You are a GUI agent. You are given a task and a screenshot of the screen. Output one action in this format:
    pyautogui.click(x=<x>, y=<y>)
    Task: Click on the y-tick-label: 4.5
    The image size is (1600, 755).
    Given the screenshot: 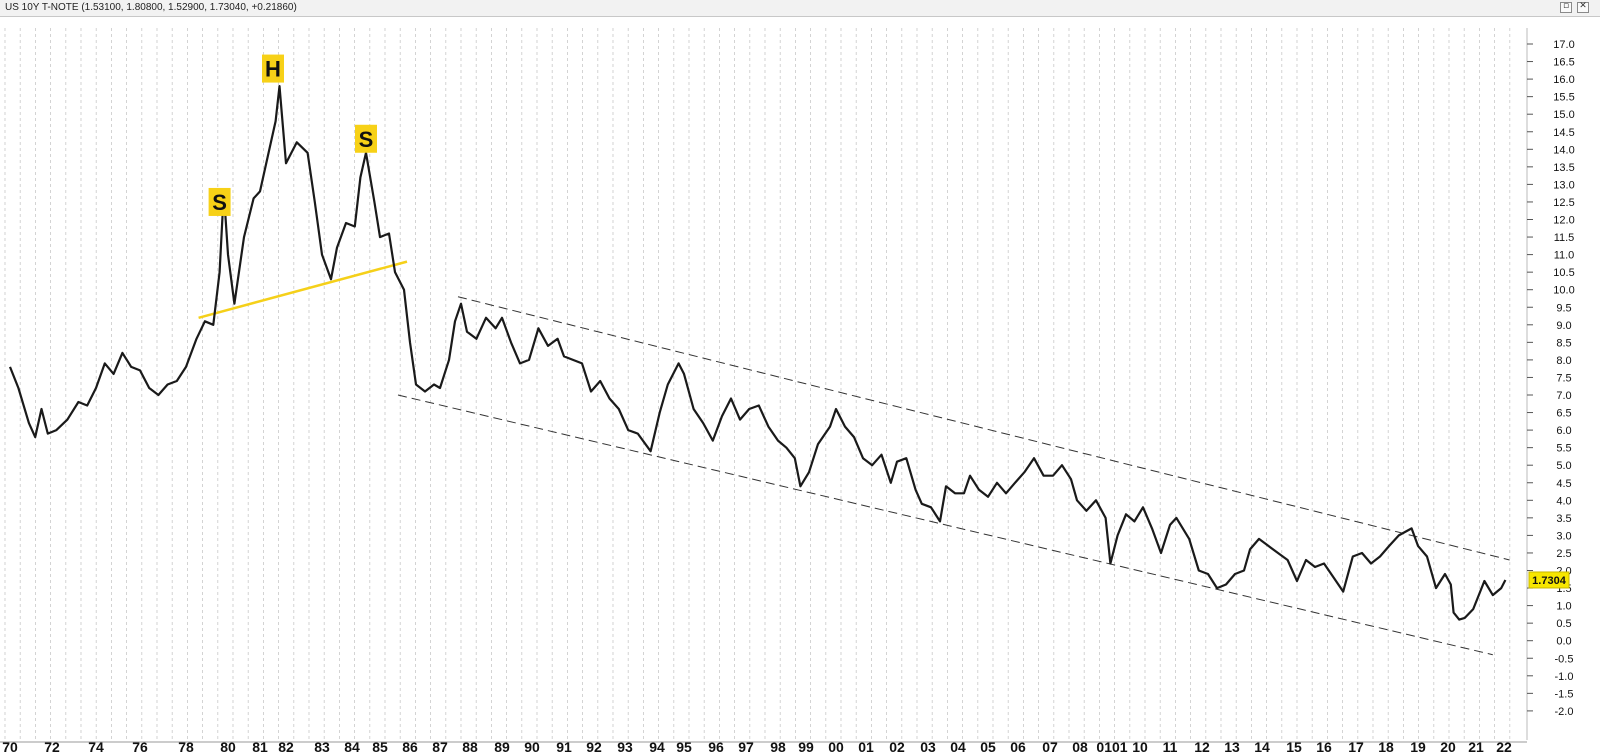 What is the action you would take?
    pyautogui.click(x=1563, y=484)
    